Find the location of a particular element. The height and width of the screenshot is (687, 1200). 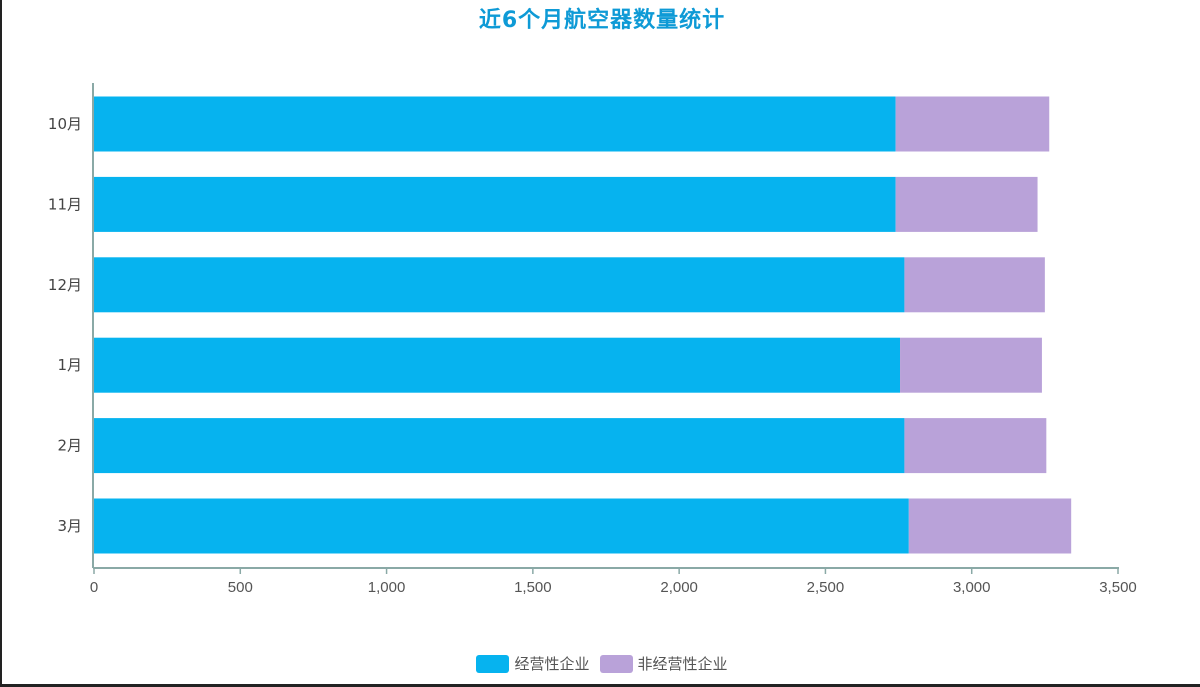

legend-label-non-operating: 非经营性企业 is located at coordinates (682, 664).